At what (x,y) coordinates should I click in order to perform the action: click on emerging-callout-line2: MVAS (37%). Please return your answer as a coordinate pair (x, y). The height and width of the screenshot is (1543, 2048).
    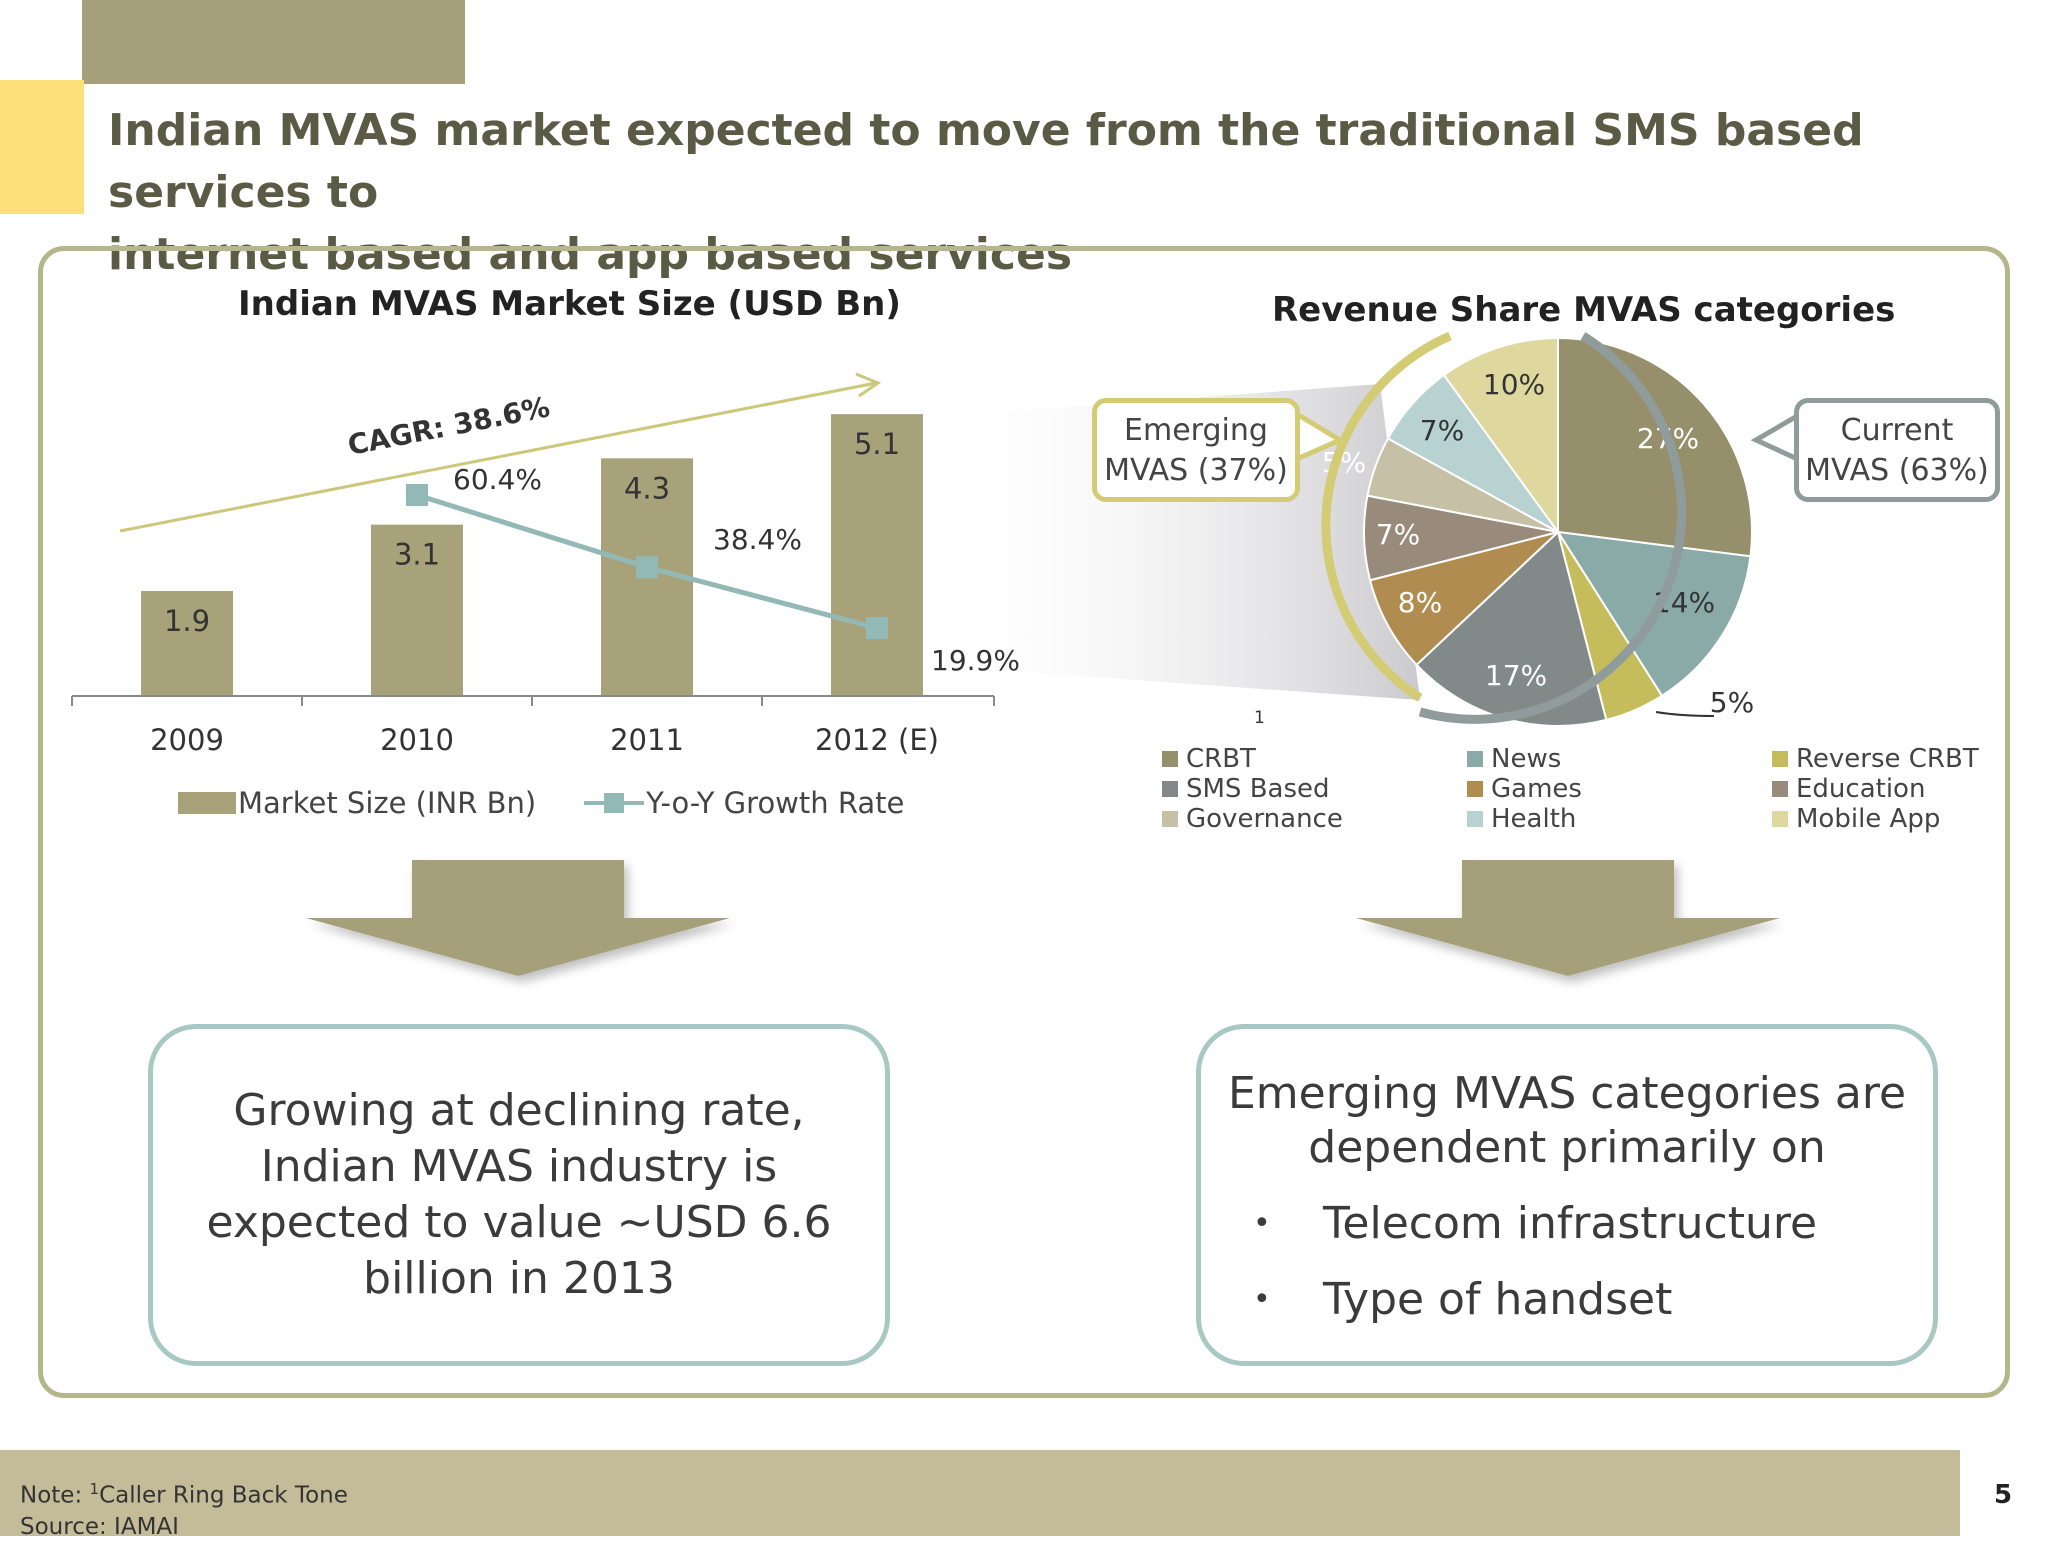
    Looking at the image, I should click on (1196, 470).